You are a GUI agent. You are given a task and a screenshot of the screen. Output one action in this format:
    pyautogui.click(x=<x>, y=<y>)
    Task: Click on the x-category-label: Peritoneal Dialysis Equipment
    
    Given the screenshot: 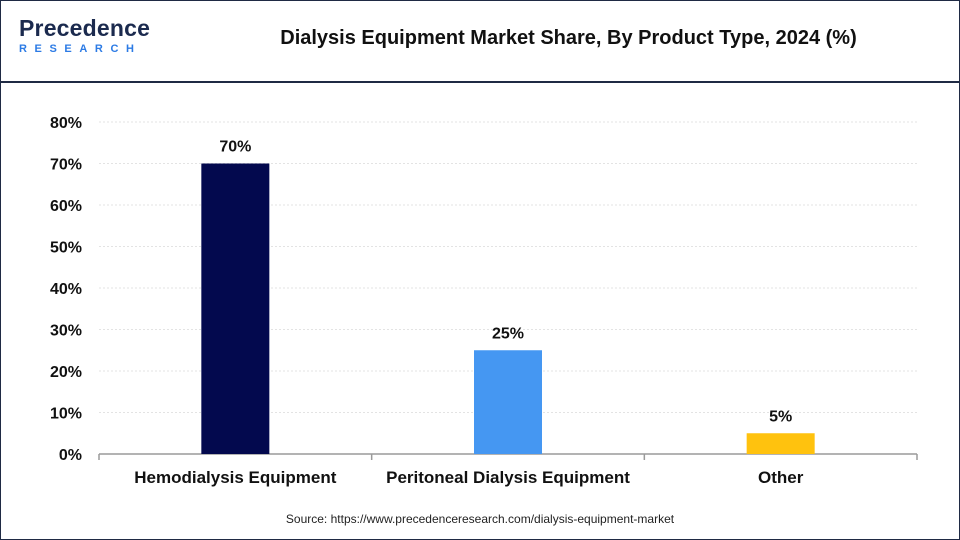 What is the action you would take?
    pyautogui.click(x=508, y=477)
    